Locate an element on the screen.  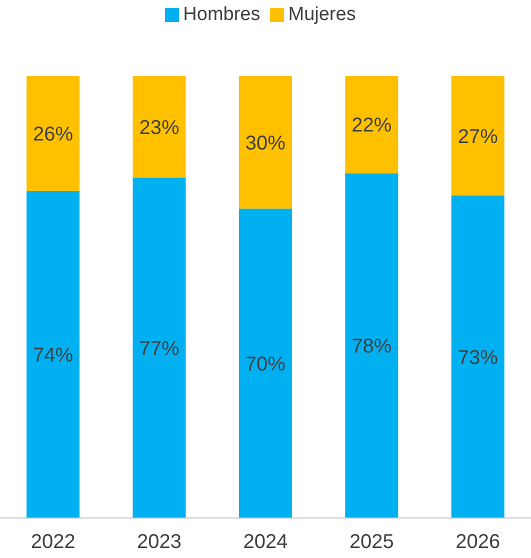
data-label: 30% is located at coordinates (265, 143).